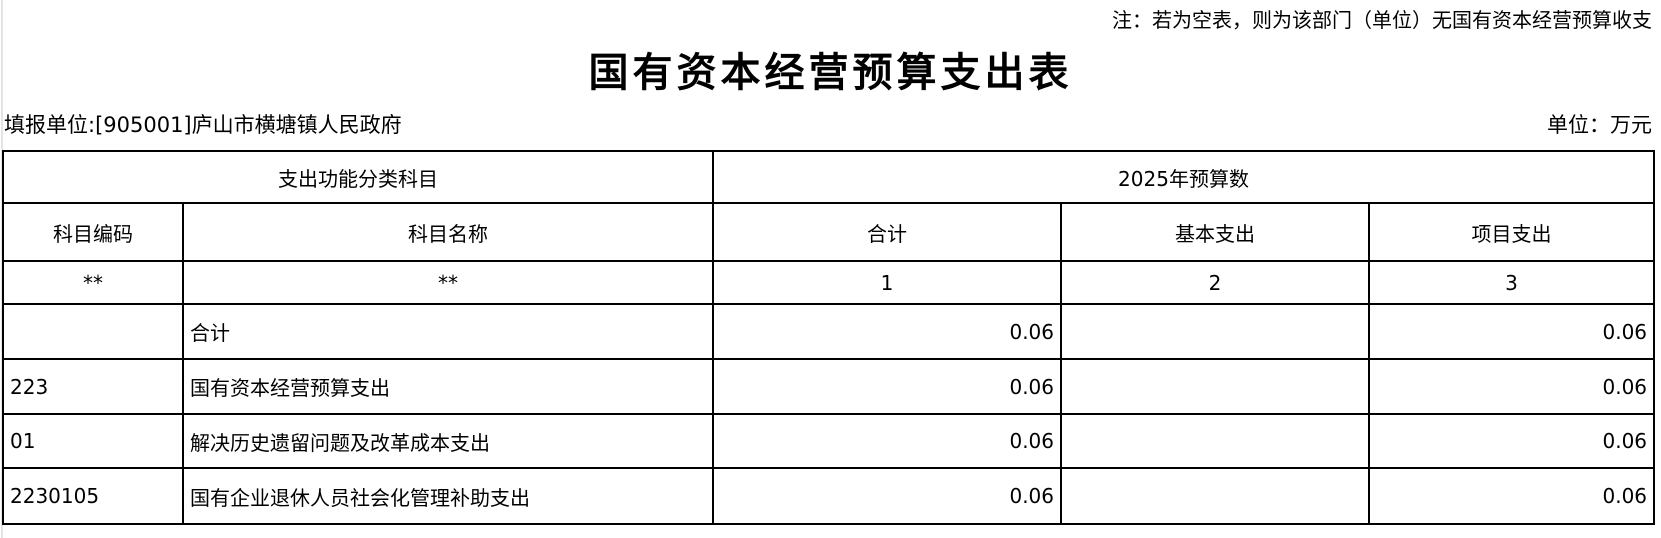 This screenshot has height=538, width=1661. Describe the element at coordinates (93, 232) in the screenshot. I see `column-header-code: 科目编码` at that location.